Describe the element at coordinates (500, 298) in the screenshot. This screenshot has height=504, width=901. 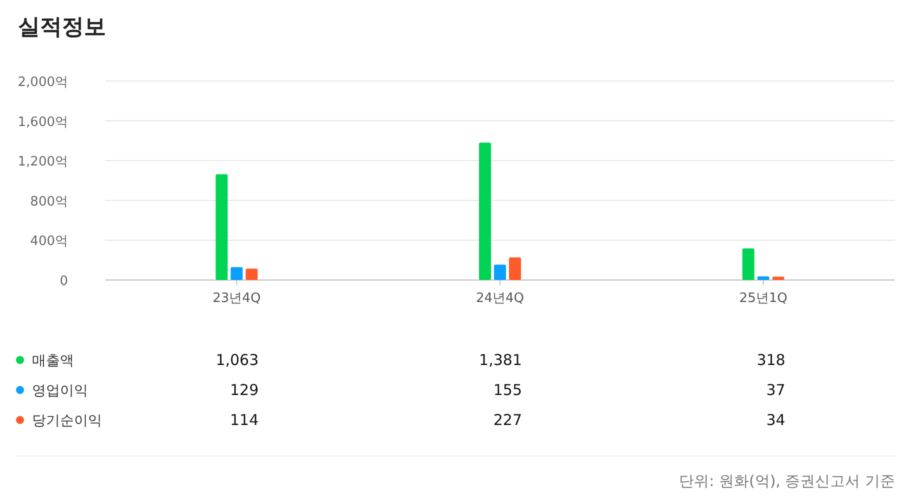
I see `x-tick-label: 24년4Q` at that location.